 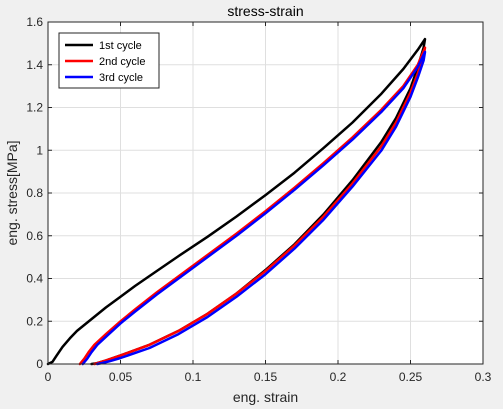 I want to click on y-tick-label: 0.4, so click(x=34, y=279).